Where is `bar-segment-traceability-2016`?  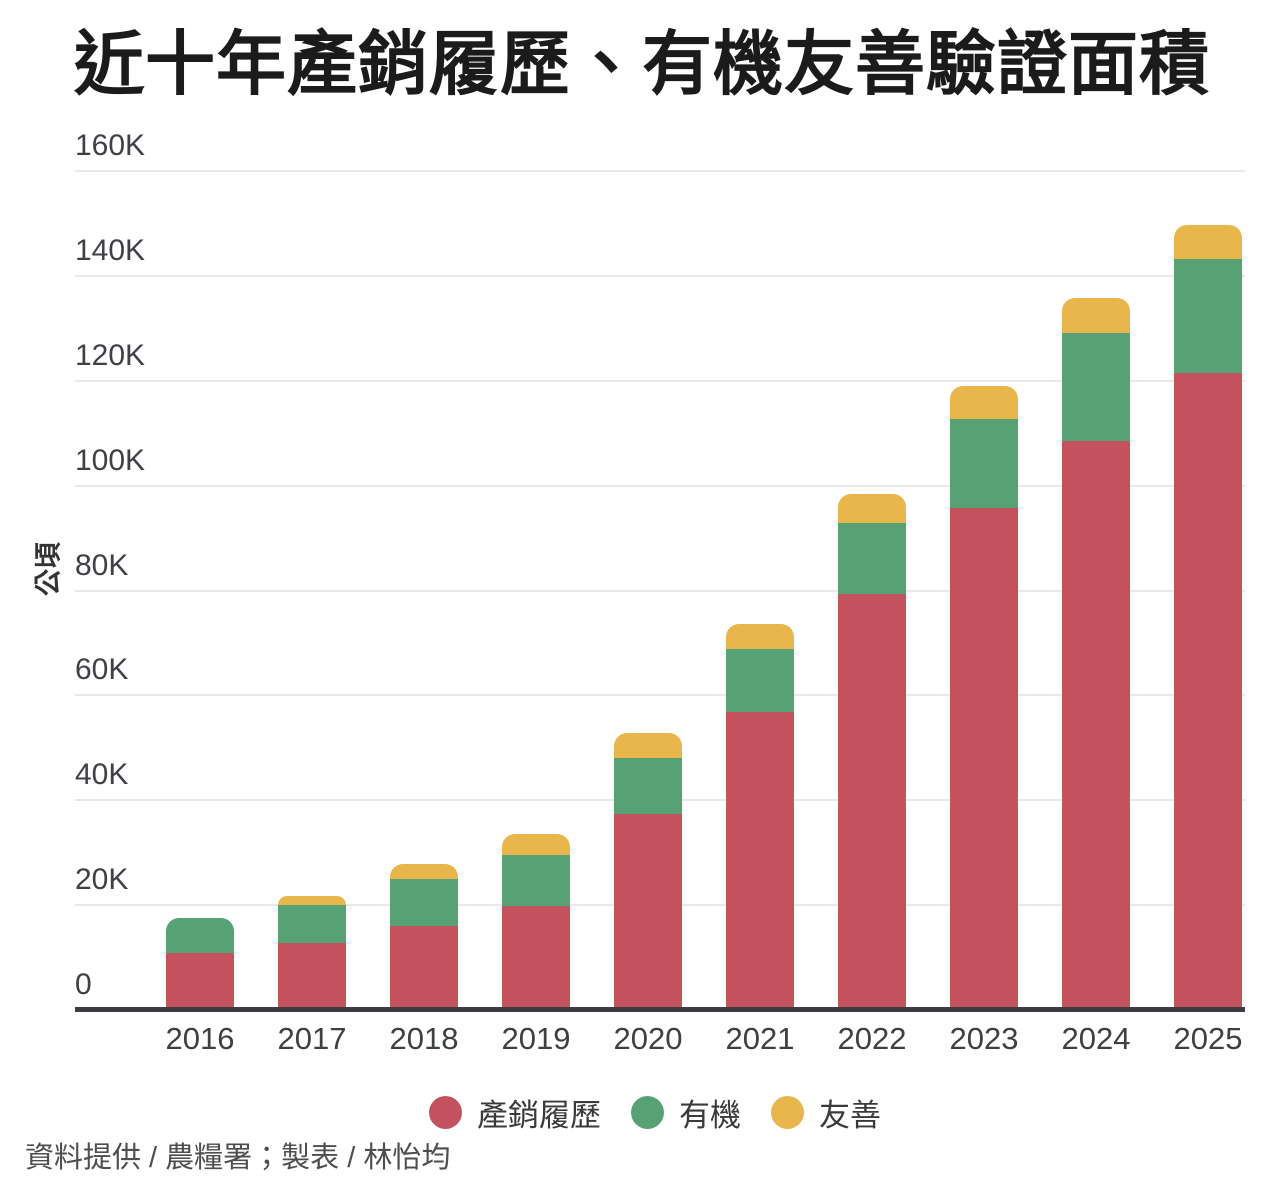
bar-segment-traceability-2016 is located at coordinates (200, 981).